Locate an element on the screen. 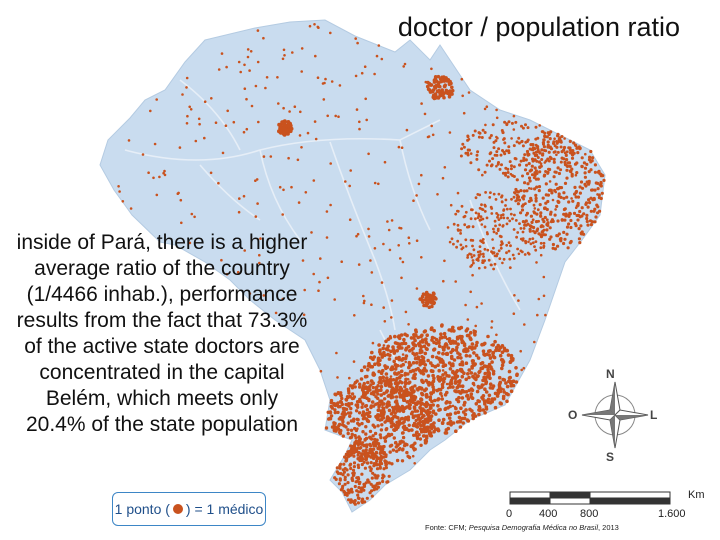 The width and height of the screenshot is (720, 540). annotation-line: results from the fact that 73.3% is located at coordinates (162, 320).